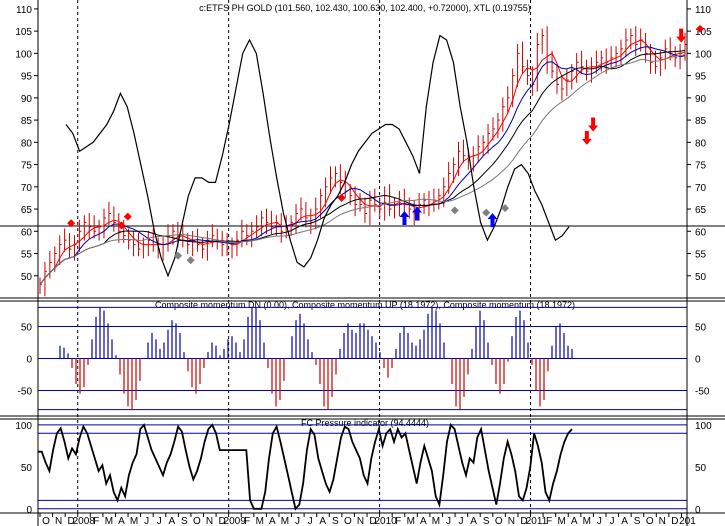  What do you see at coordinates (27, 328) in the screenshot?
I see `momentum-y-label-left: 50` at bounding box center [27, 328].